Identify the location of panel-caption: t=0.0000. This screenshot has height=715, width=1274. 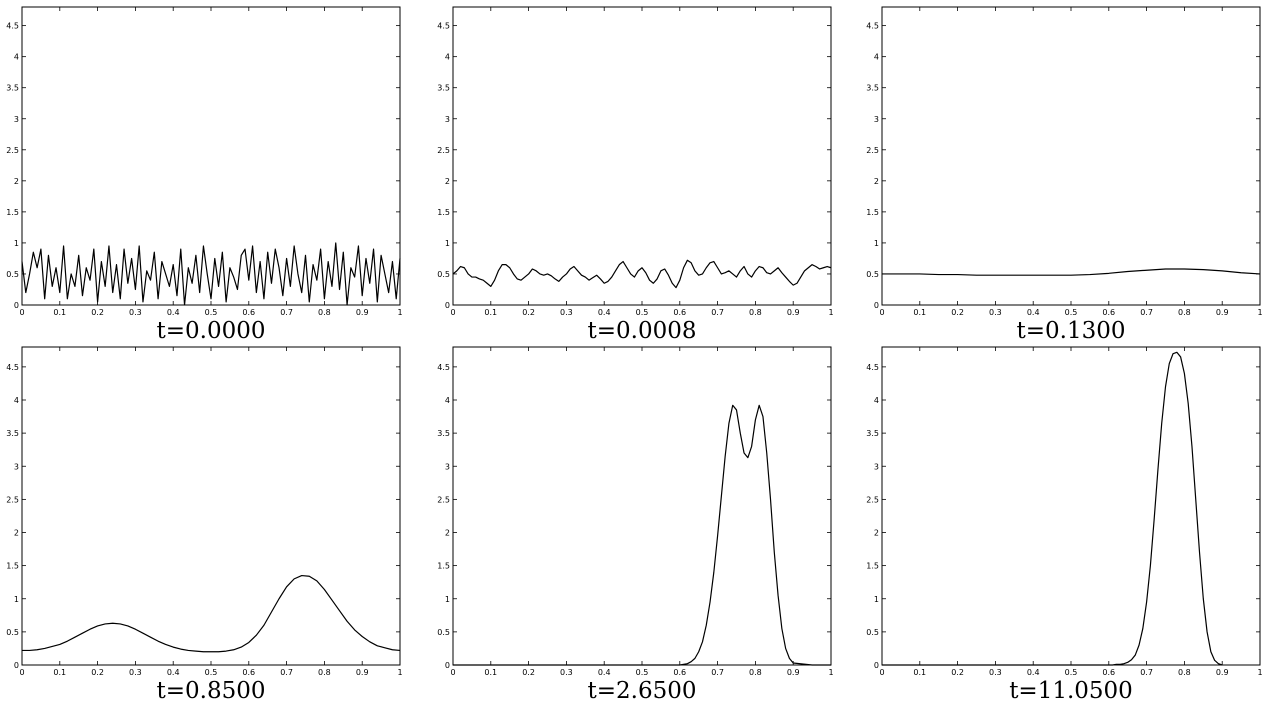
(211, 331).